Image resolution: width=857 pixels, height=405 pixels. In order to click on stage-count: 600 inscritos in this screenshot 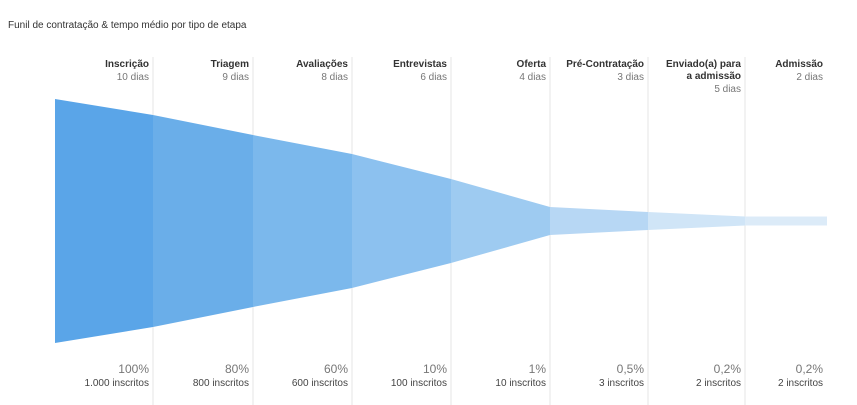, I will do `click(320, 383)`.